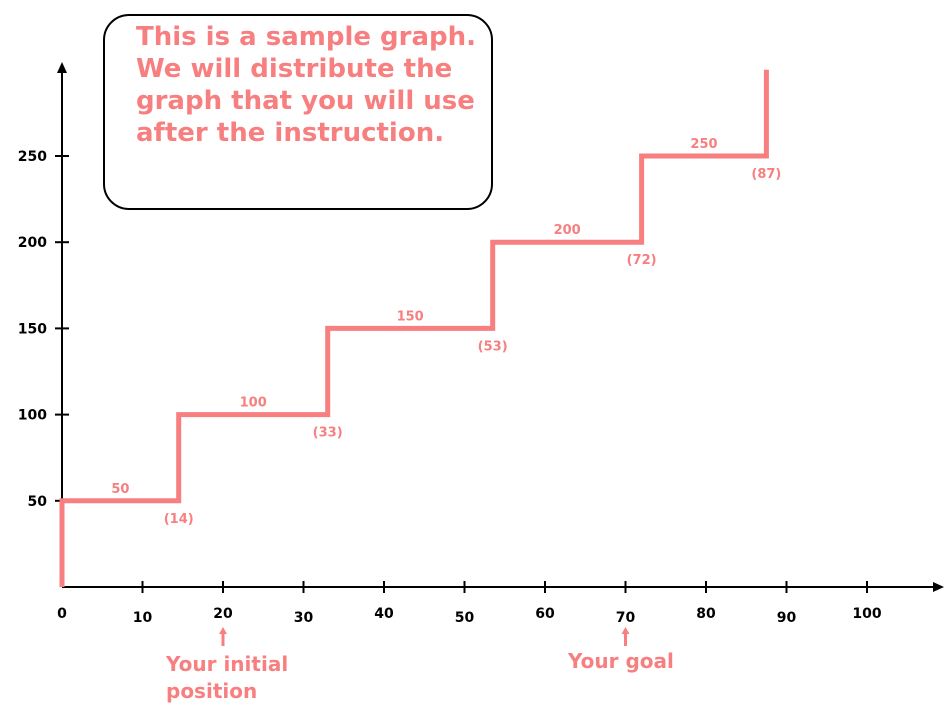  I want to click on x-tick-label: 100, so click(866, 614).